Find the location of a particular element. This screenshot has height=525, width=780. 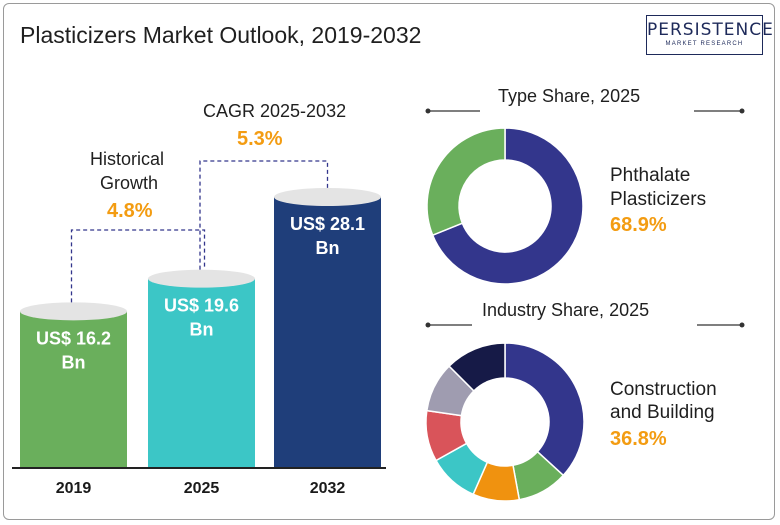

historical-label-line1: Historical is located at coordinates (127, 159).